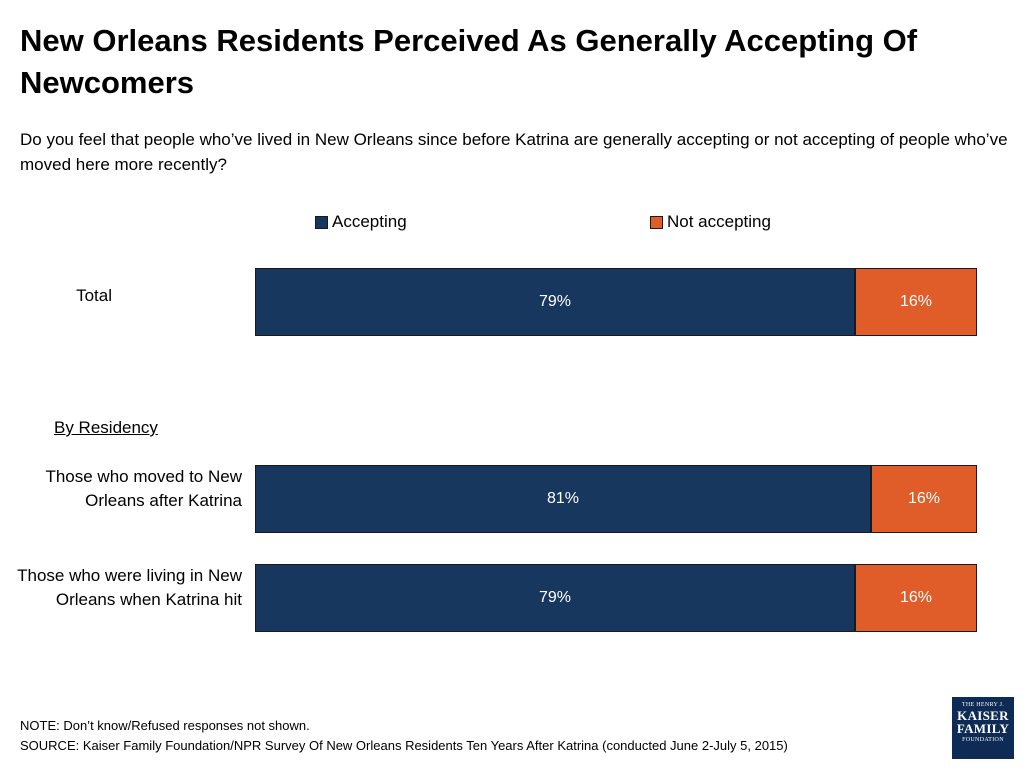 This screenshot has width=1024, height=768. Describe the element at coordinates (321, 222) in the screenshot. I see `legend-swatch-accepting` at that location.